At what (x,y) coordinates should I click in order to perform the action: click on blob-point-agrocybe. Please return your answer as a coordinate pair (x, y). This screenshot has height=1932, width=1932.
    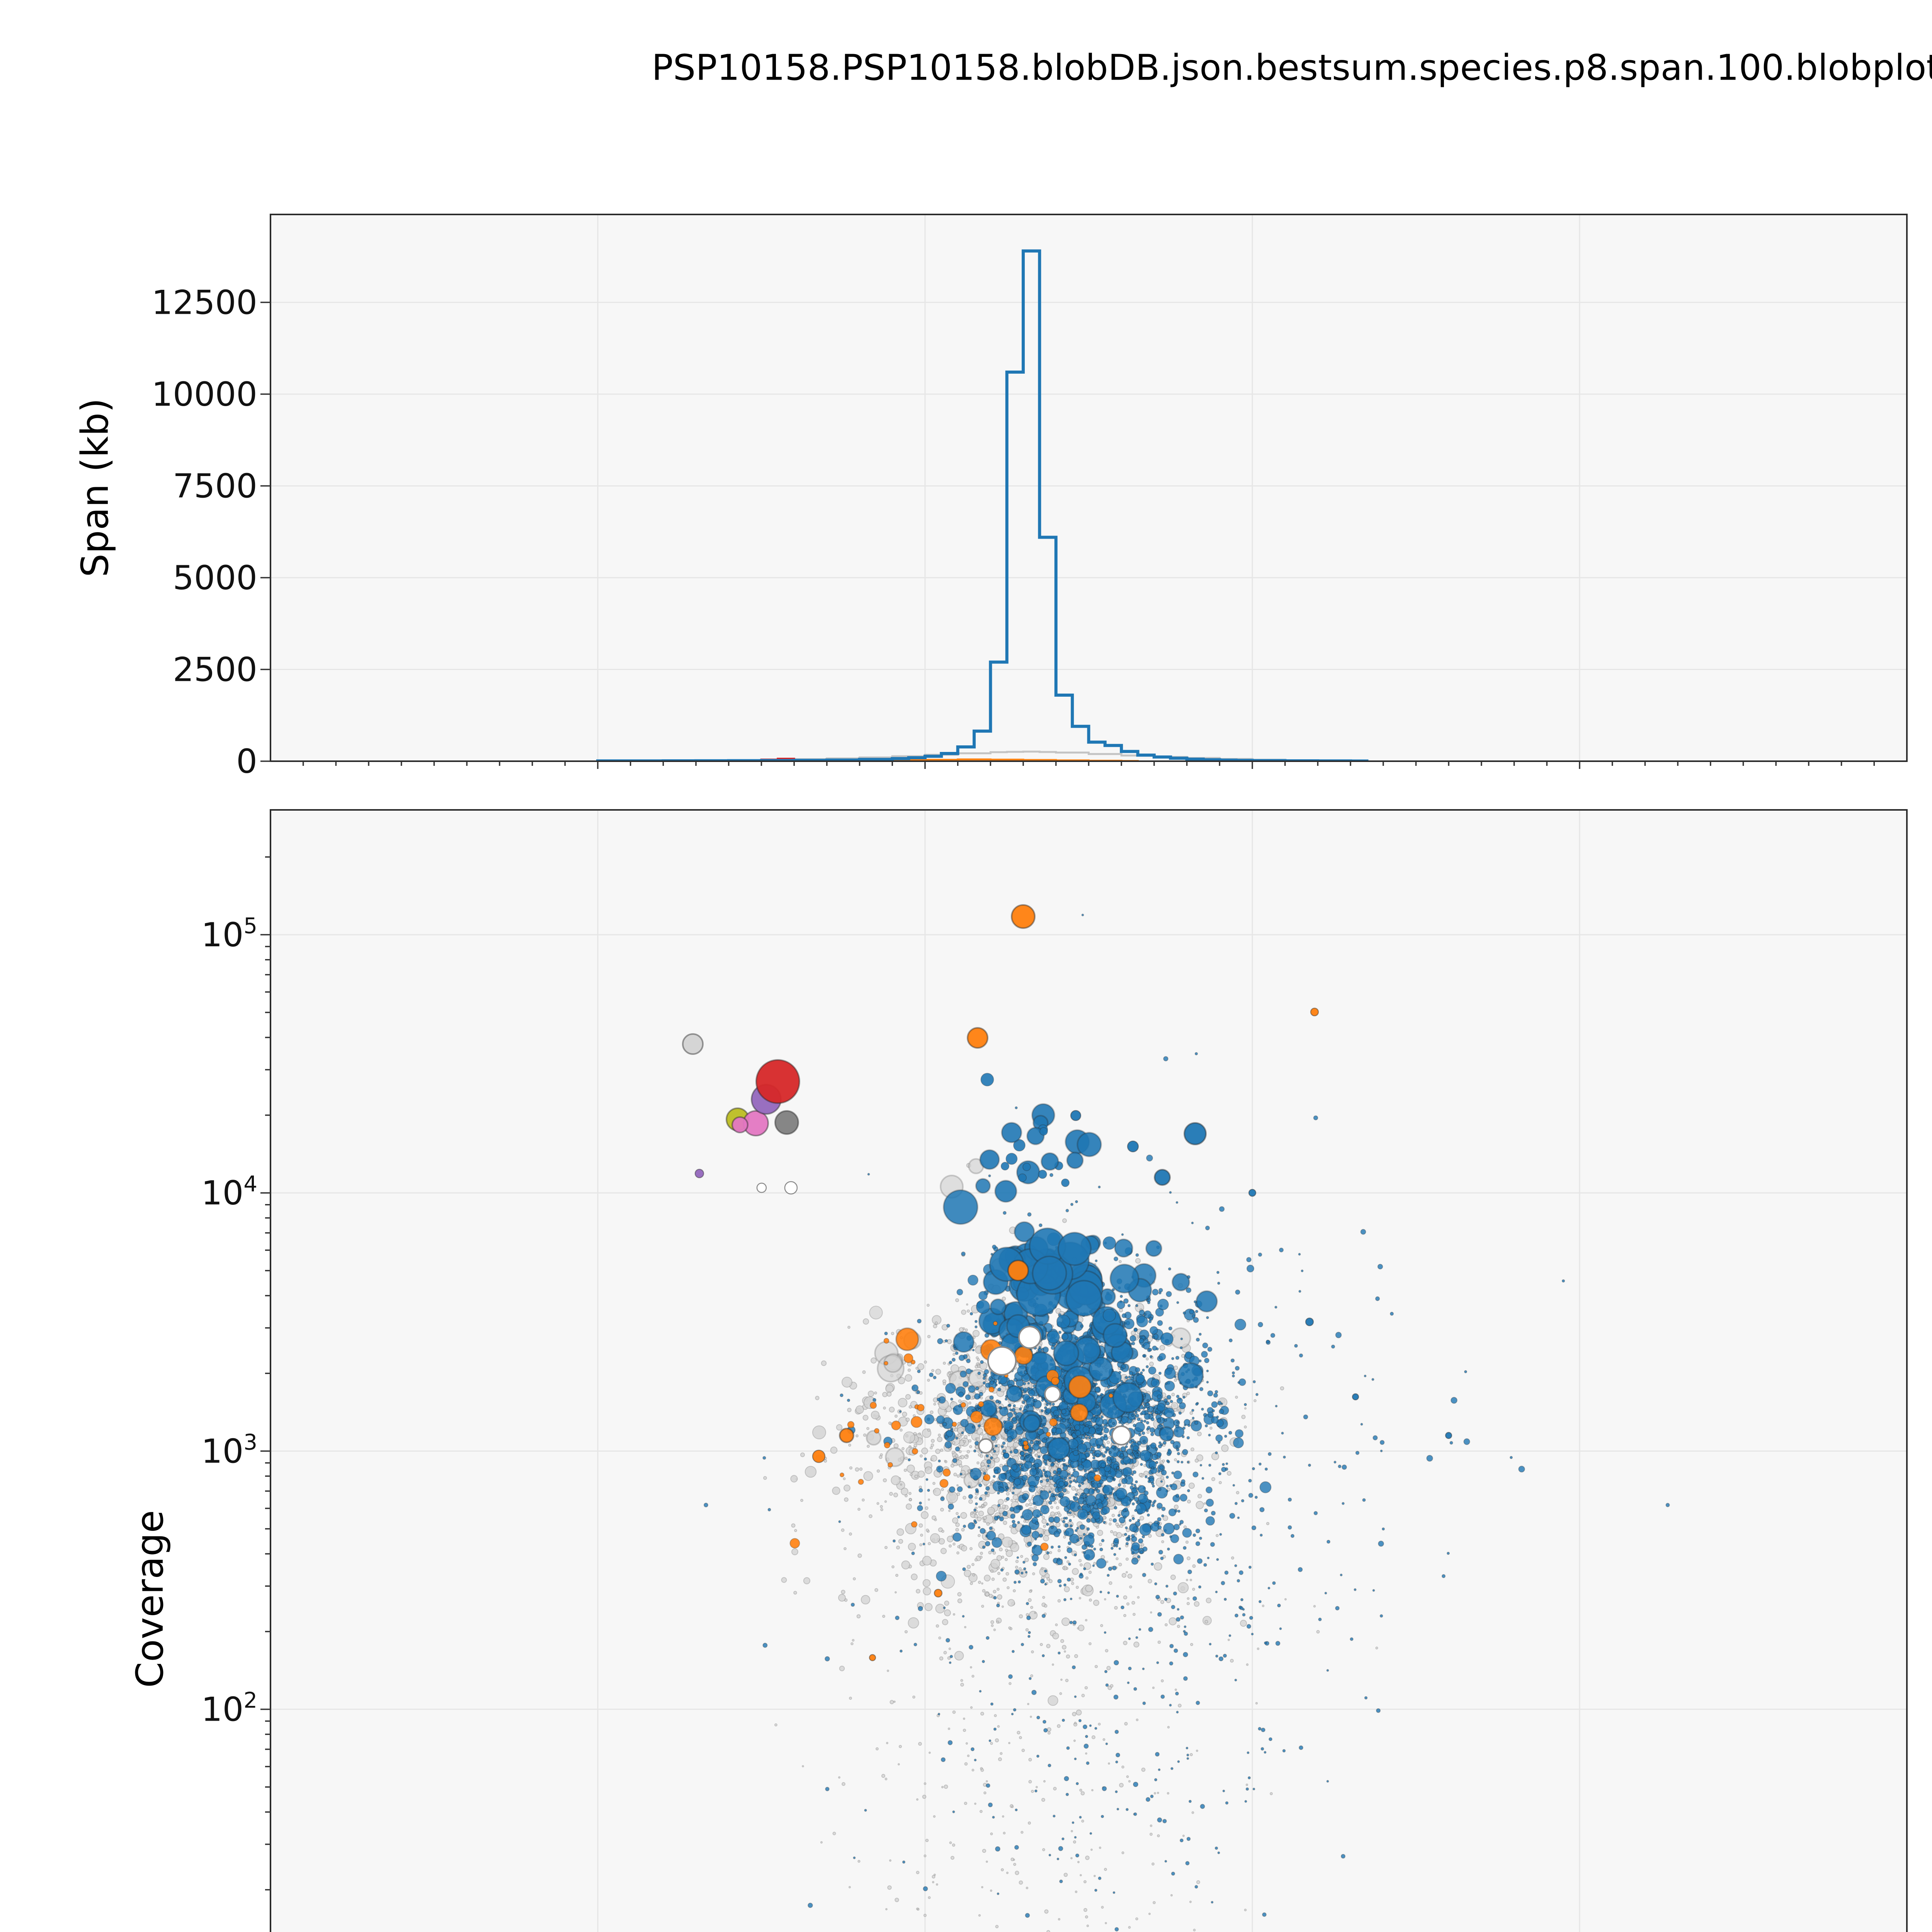
    Looking at the image, I should click on (847, 1435).